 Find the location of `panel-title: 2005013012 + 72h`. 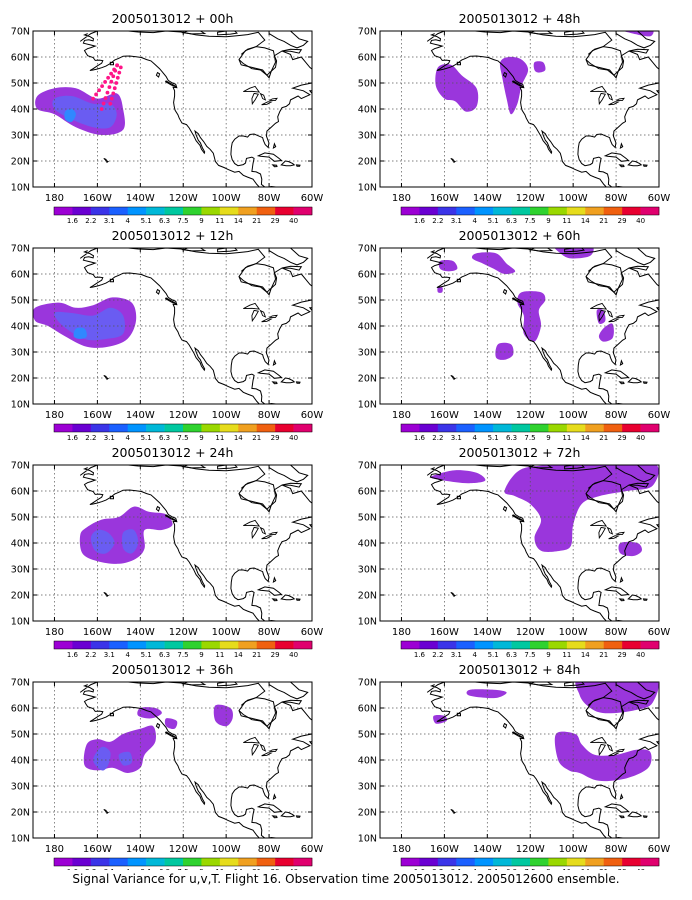

panel-title: 2005013012 + 72h is located at coordinates (520, 452).